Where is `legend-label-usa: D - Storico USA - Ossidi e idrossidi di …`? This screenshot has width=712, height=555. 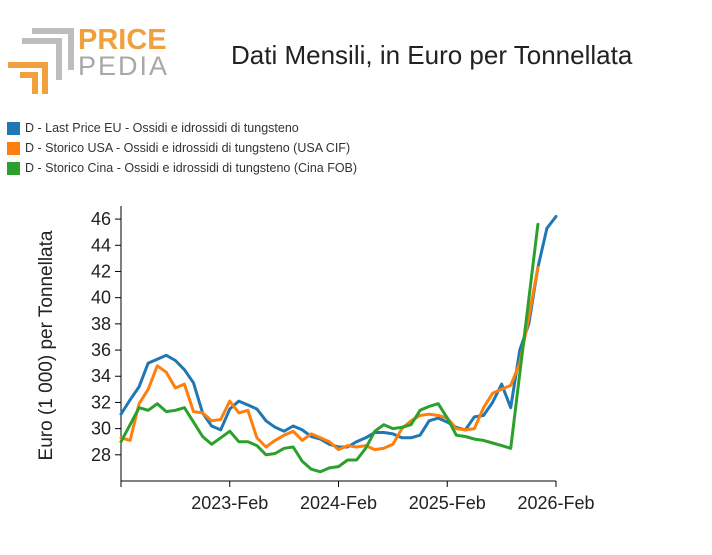
legend-label-usa: D - Storico USA - Ossidi e idrossidi di … is located at coordinates (188, 148).